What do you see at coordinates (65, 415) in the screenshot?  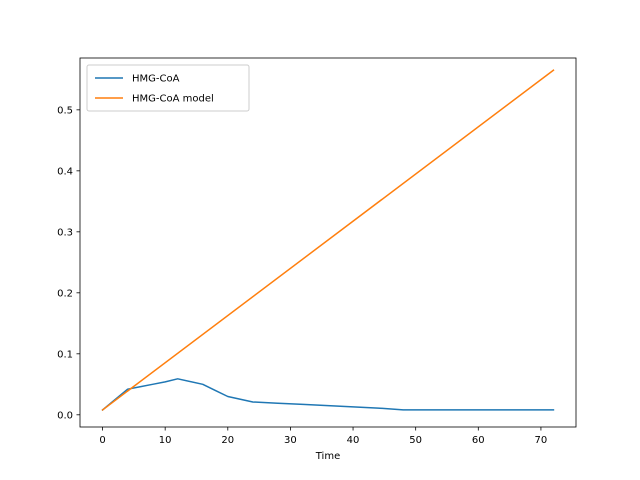 I see `y-tick-label: 0.0` at bounding box center [65, 415].